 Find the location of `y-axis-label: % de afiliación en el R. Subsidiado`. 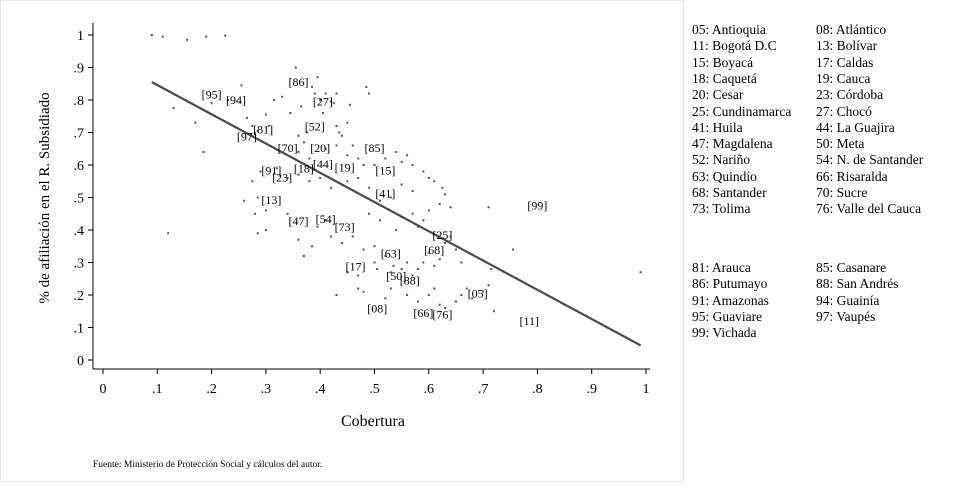

y-axis-label: % de afiliación en el R. Subsidiado is located at coordinates (45, 197).